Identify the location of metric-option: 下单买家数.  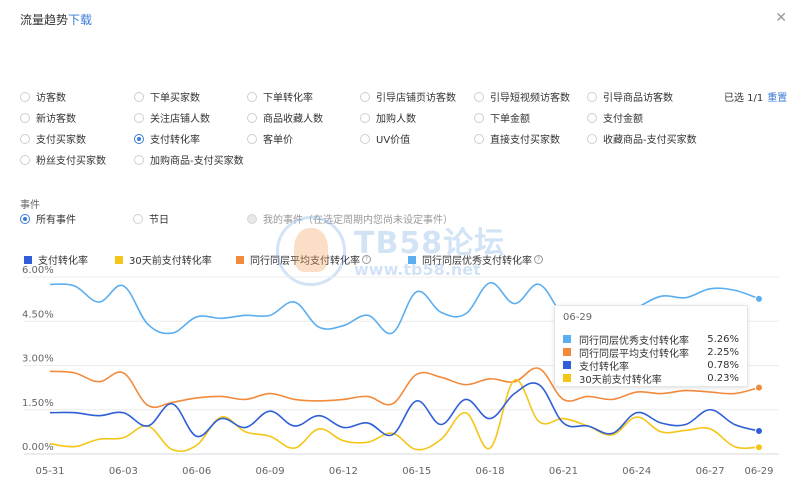
(167, 96).